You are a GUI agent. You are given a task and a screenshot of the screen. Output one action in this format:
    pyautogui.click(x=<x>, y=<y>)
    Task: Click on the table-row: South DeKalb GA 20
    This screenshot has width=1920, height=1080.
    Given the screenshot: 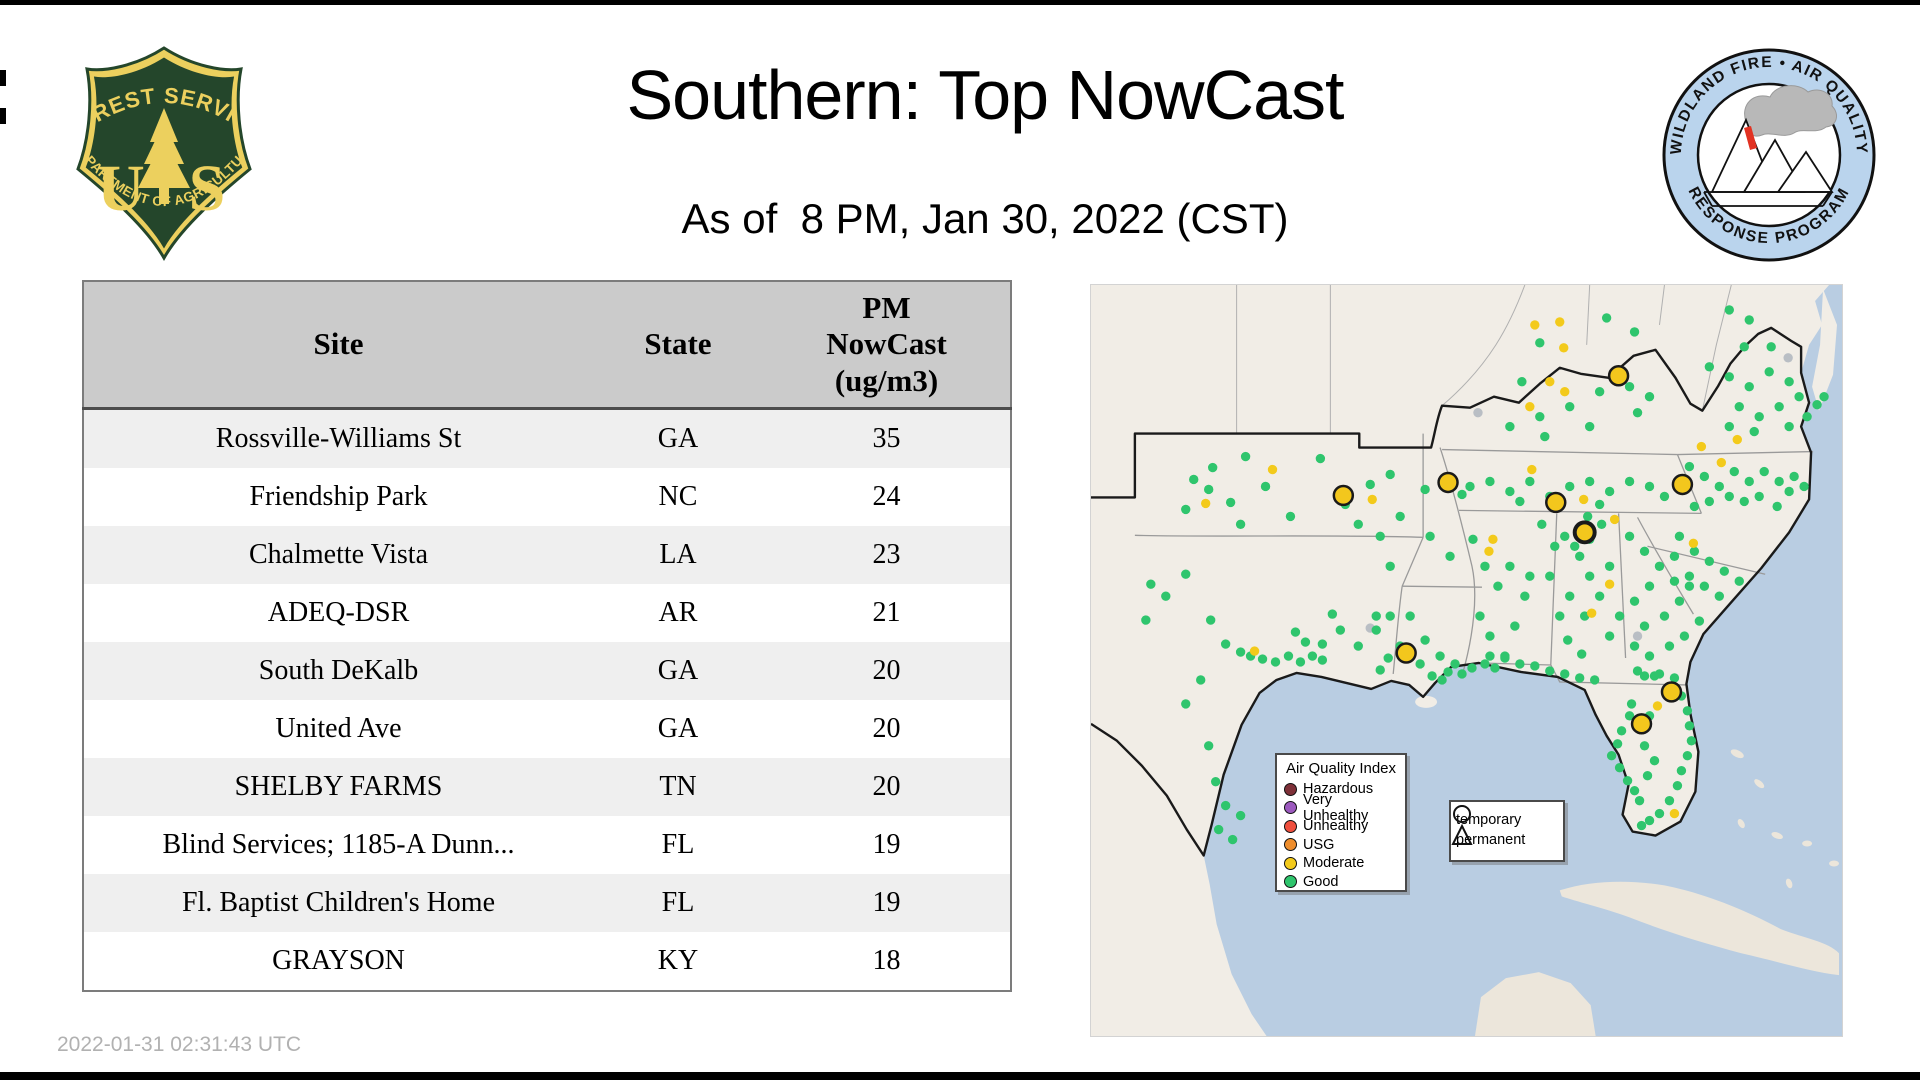 What is the action you would take?
    pyautogui.click(x=547, y=671)
    